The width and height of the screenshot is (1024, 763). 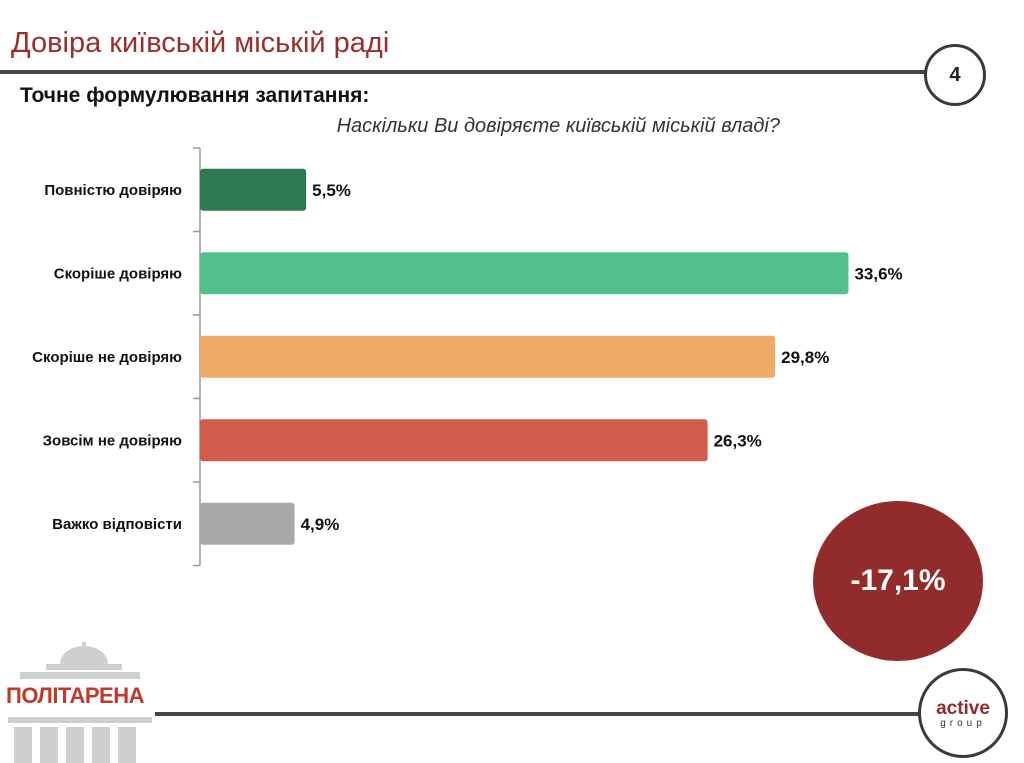 I want to click on header-divider, so click(x=462, y=72).